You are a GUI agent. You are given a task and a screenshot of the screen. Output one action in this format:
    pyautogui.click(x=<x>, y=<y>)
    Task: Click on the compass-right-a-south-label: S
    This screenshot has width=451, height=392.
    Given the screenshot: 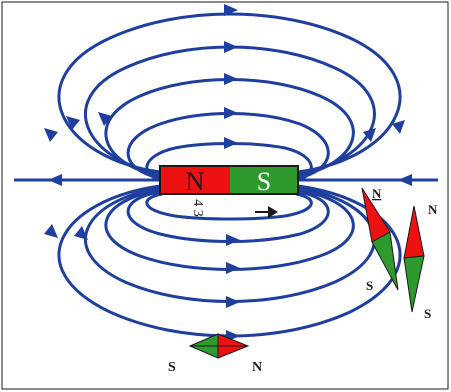 What is the action you would take?
    pyautogui.click(x=369, y=285)
    